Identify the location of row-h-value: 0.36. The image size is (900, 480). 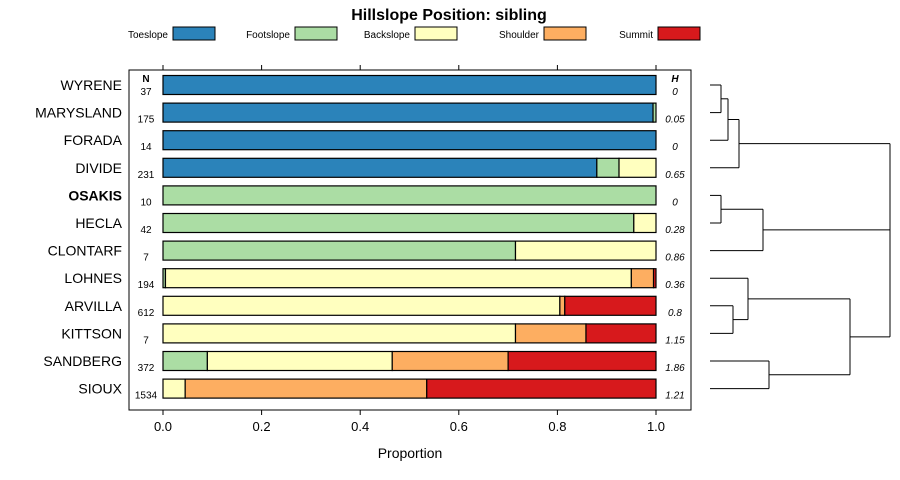
(675, 285).